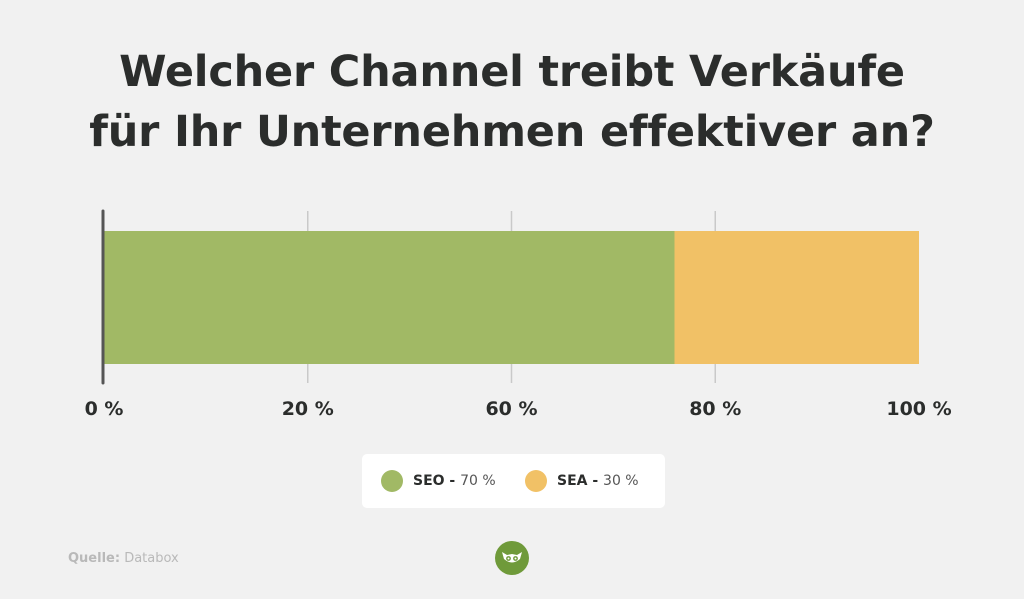  What do you see at coordinates (512, 558) in the screenshot?
I see `owl-icon` at bounding box center [512, 558].